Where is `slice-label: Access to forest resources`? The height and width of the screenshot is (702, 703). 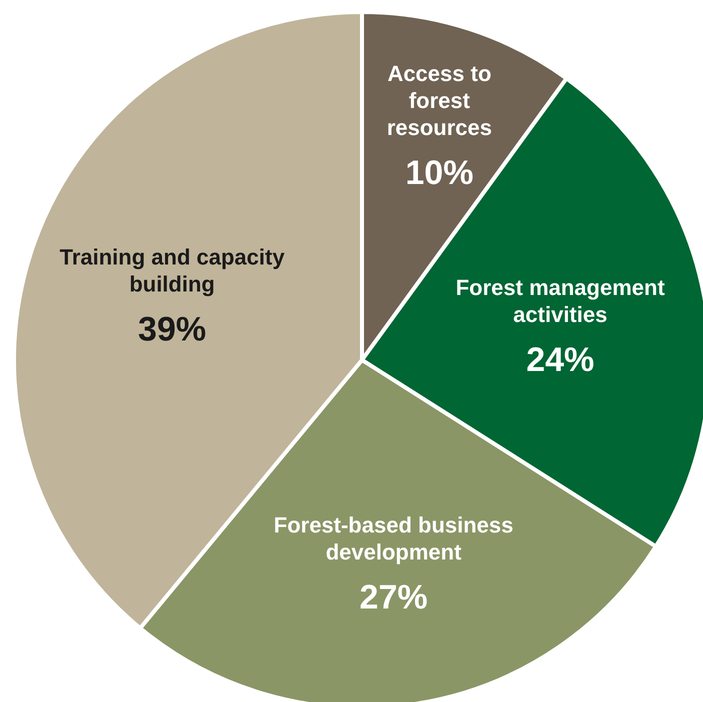
slice-label: Access to forest resources is located at coordinates (439, 100).